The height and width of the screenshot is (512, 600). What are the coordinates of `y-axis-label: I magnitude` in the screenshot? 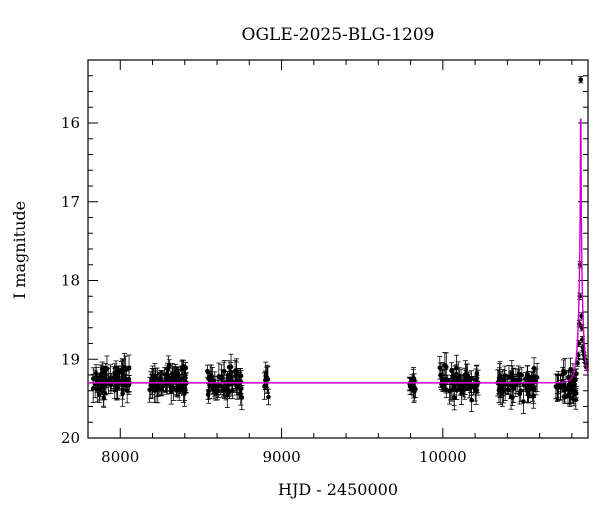 It's located at (19, 250).